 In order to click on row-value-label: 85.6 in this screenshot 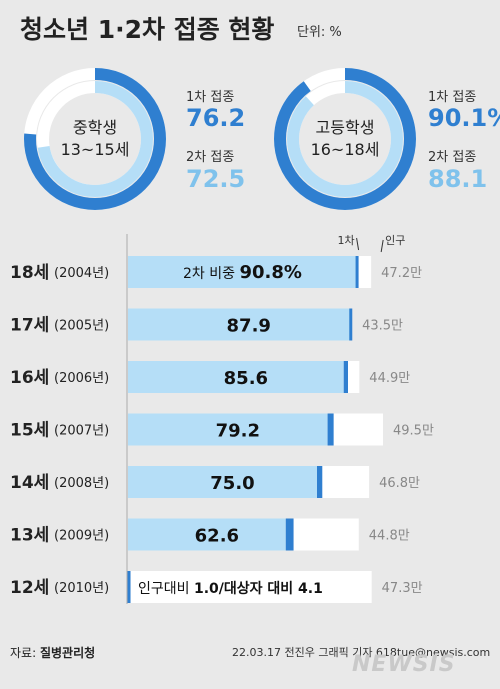, I will do `click(246, 378)`.